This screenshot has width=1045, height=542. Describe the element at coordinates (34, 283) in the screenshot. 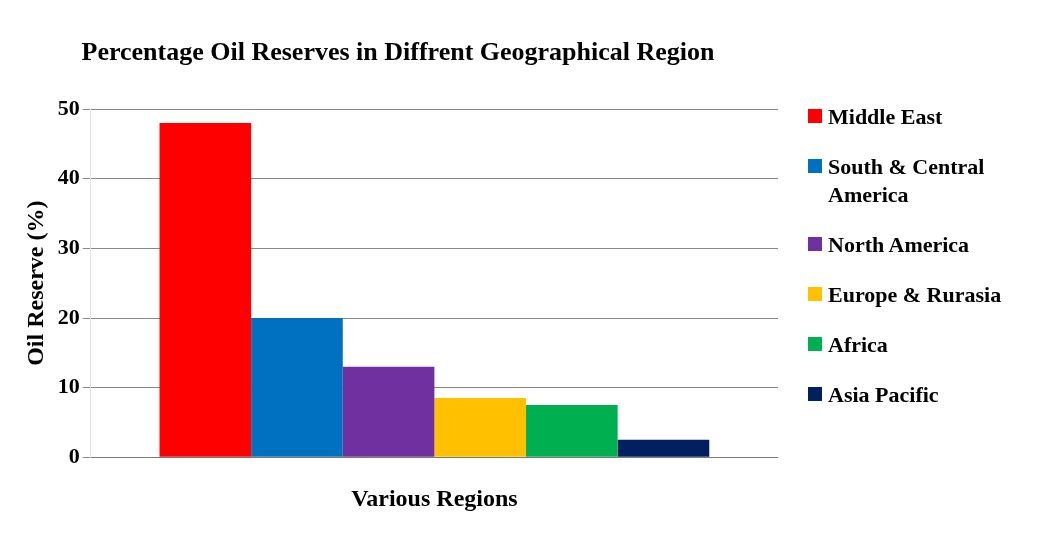

I see `y-axis-title: Oil Reserve (%)` at that location.